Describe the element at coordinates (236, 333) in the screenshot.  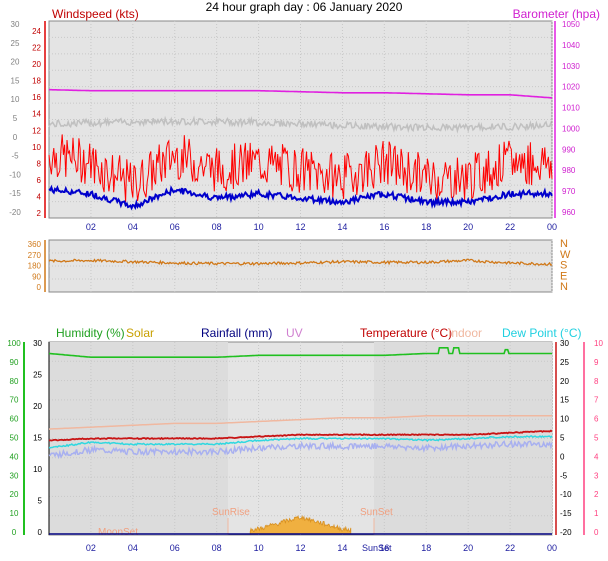
I see `label-rainfall: Rainfall (mm)` at that location.